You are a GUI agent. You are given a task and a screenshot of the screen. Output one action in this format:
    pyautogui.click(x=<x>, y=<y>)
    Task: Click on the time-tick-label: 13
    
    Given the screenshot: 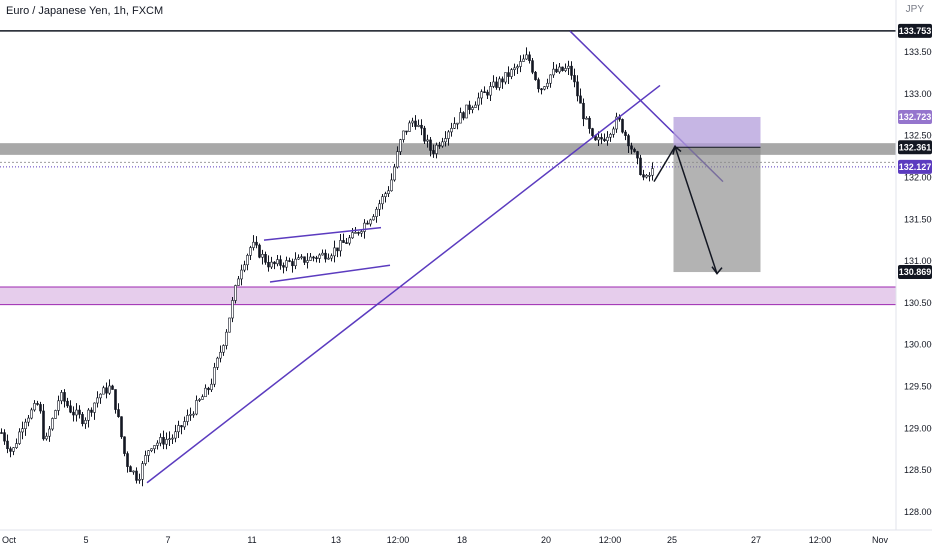 What is the action you would take?
    pyautogui.click(x=336, y=540)
    